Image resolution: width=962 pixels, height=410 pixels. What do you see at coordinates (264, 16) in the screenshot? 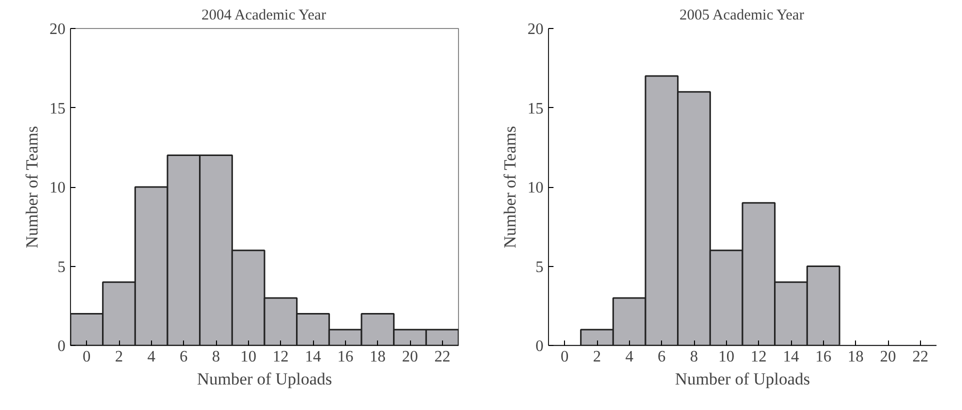
I see `chart-title: 2004 Academic Year` at bounding box center [264, 16].